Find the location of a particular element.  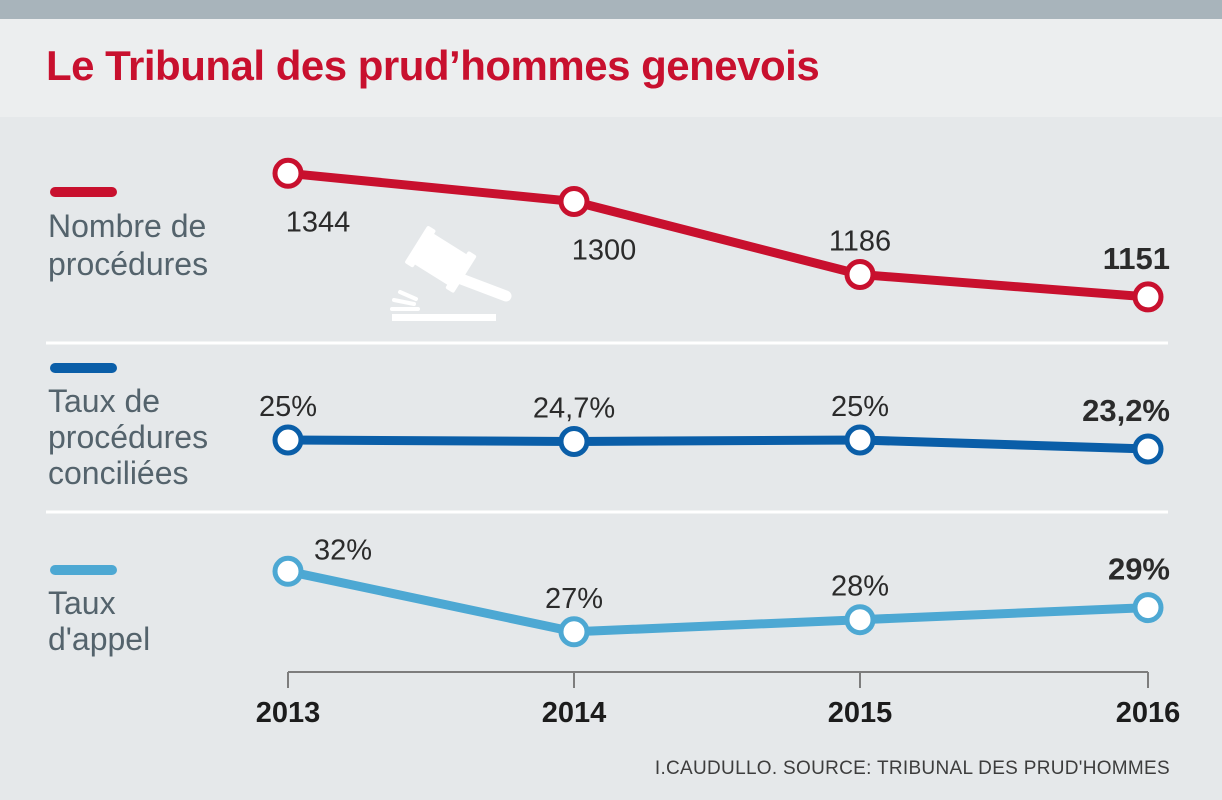

data-label: 1151 is located at coordinates (1136, 258).